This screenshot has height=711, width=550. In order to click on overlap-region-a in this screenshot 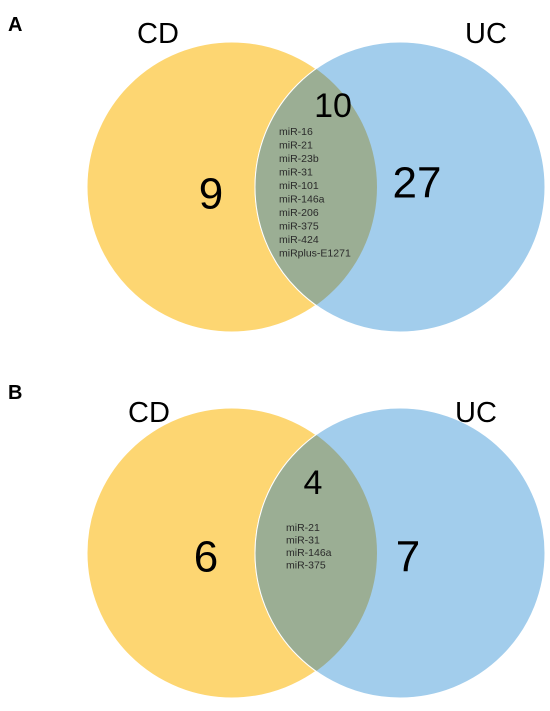, I will do `click(315, 187)`.